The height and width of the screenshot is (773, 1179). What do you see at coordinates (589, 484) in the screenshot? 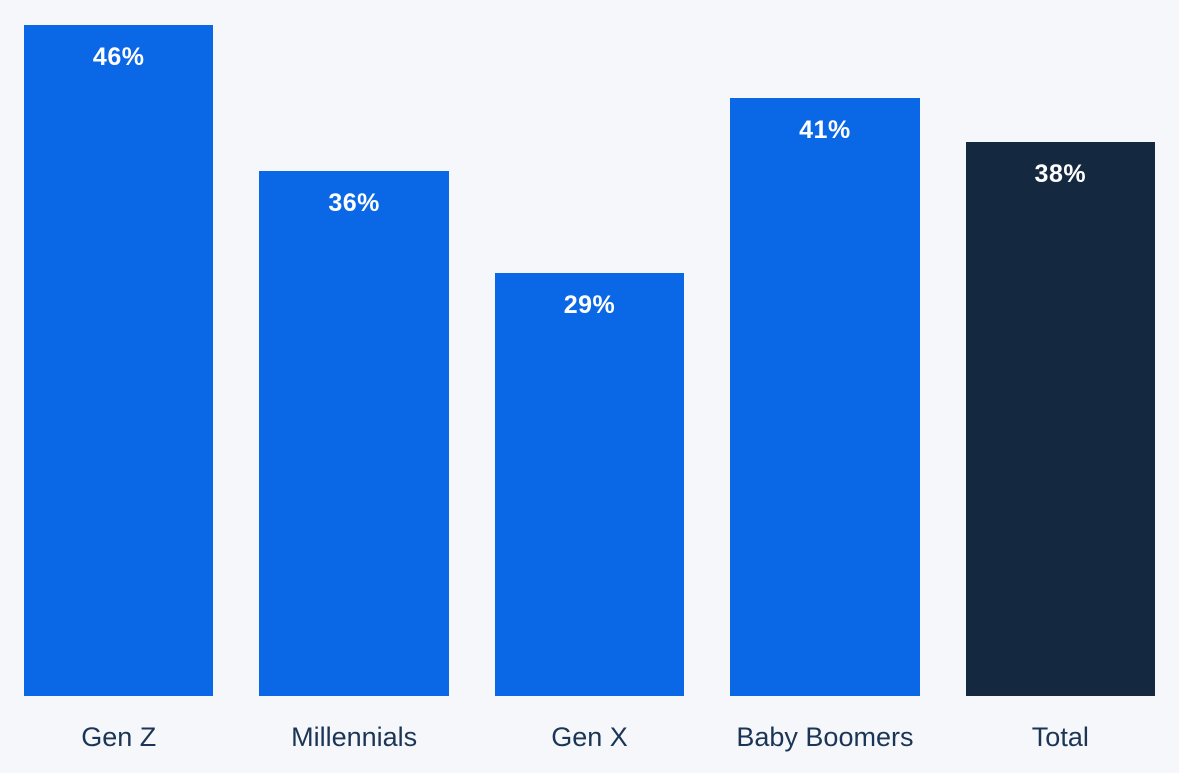
I see `bar-gen-x: 29%` at bounding box center [589, 484].